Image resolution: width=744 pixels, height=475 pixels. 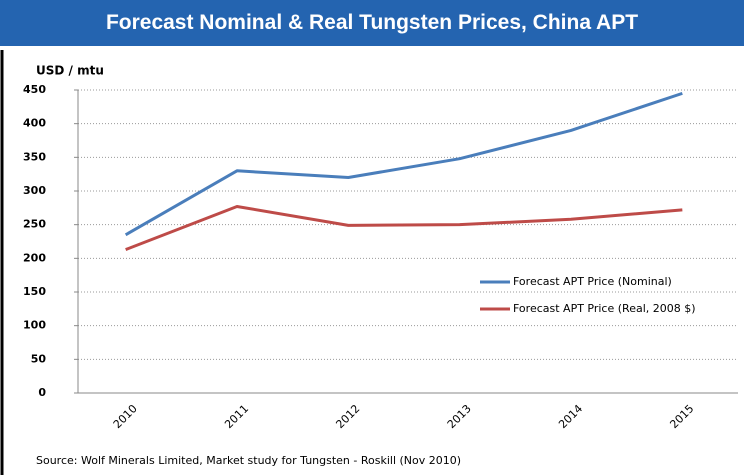 What do you see at coordinates (34, 190) in the screenshot?
I see `y-tick-label: 300` at bounding box center [34, 190].